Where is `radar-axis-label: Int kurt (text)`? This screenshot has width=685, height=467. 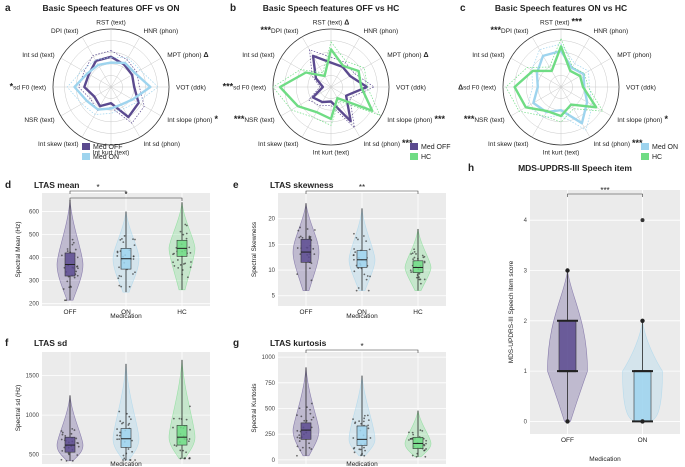
radar-axis-label: Int kurt (text) is located at coordinates (111, 153).